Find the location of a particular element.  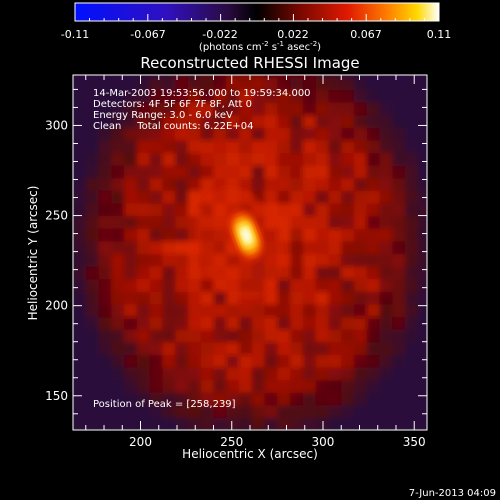

footer-date: 7-Jun-2013 04:09 is located at coordinates (452, 493).